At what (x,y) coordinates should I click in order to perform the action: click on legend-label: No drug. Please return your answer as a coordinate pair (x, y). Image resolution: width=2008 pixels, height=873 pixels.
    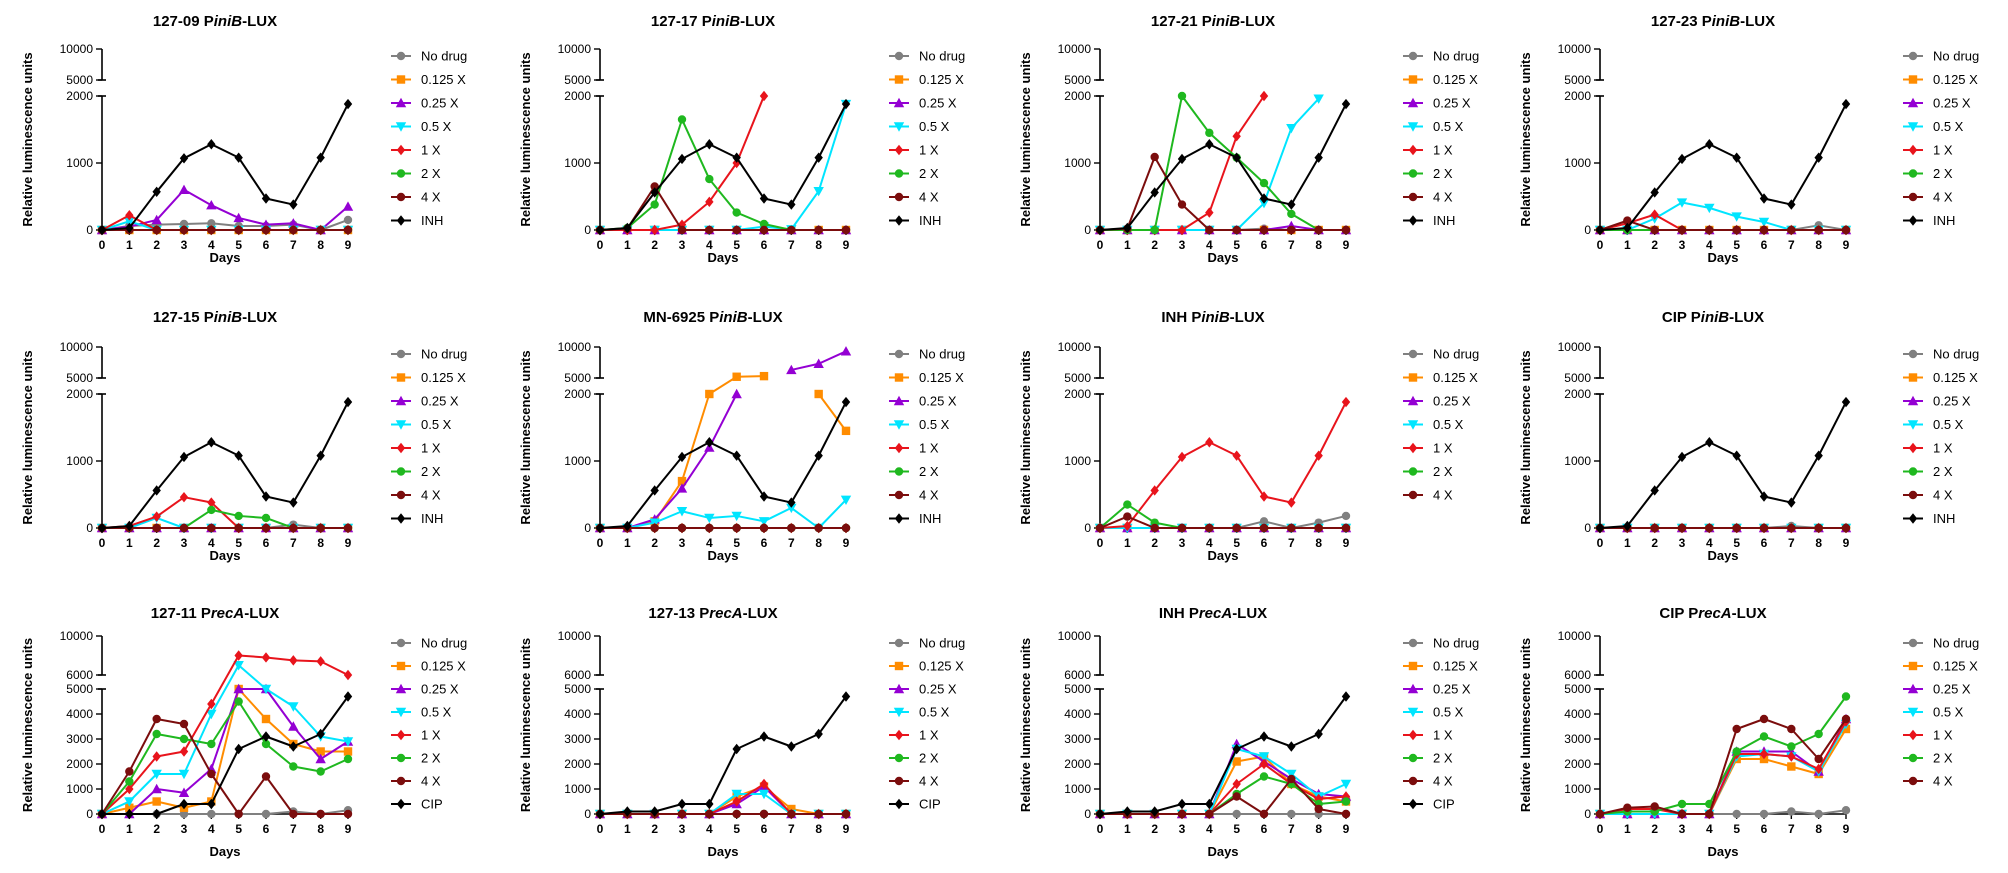
    Looking at the image, I should click on (444, 643).